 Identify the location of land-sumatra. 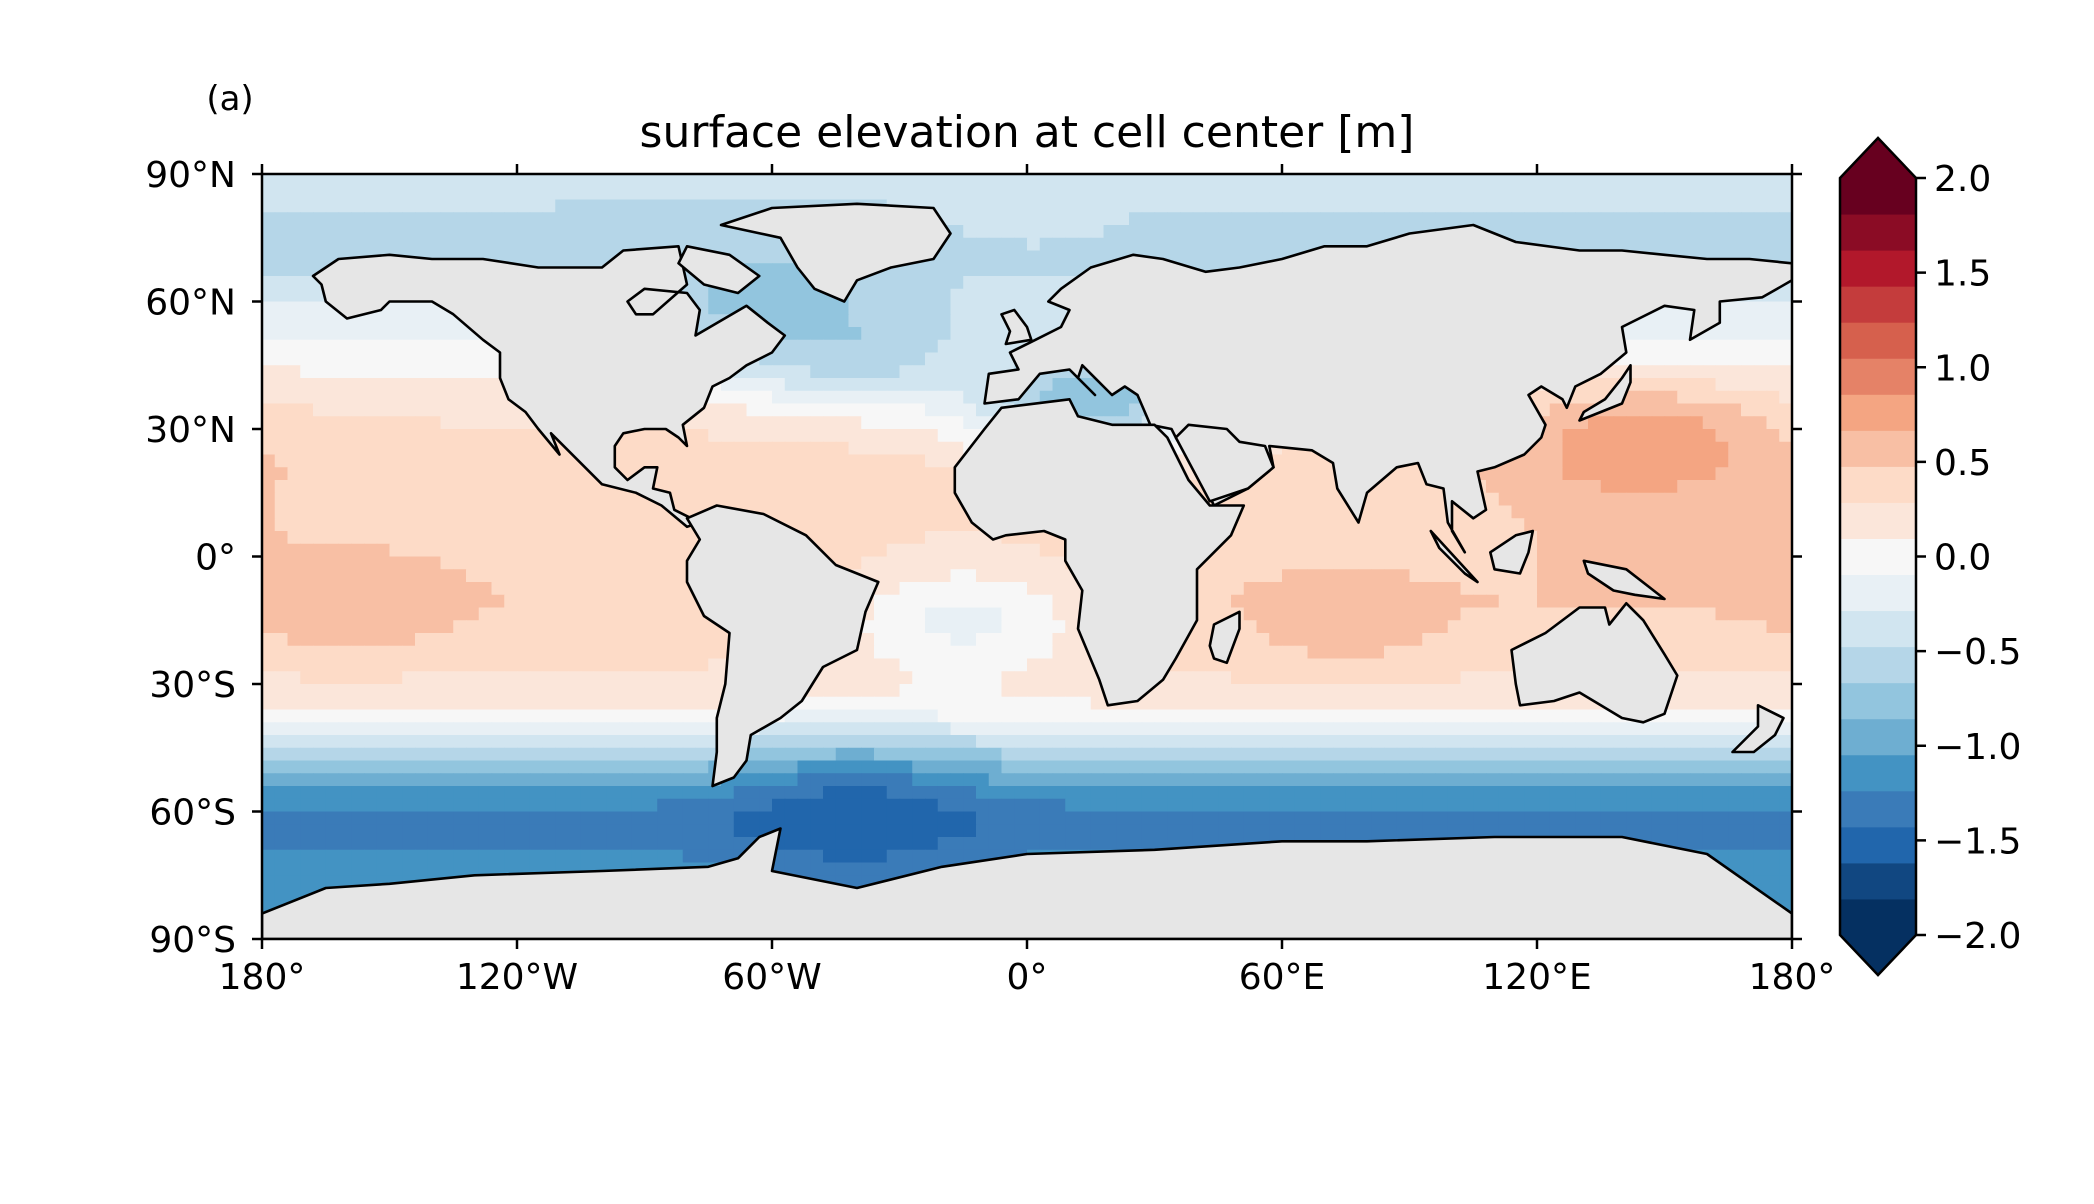
(1454, 556).